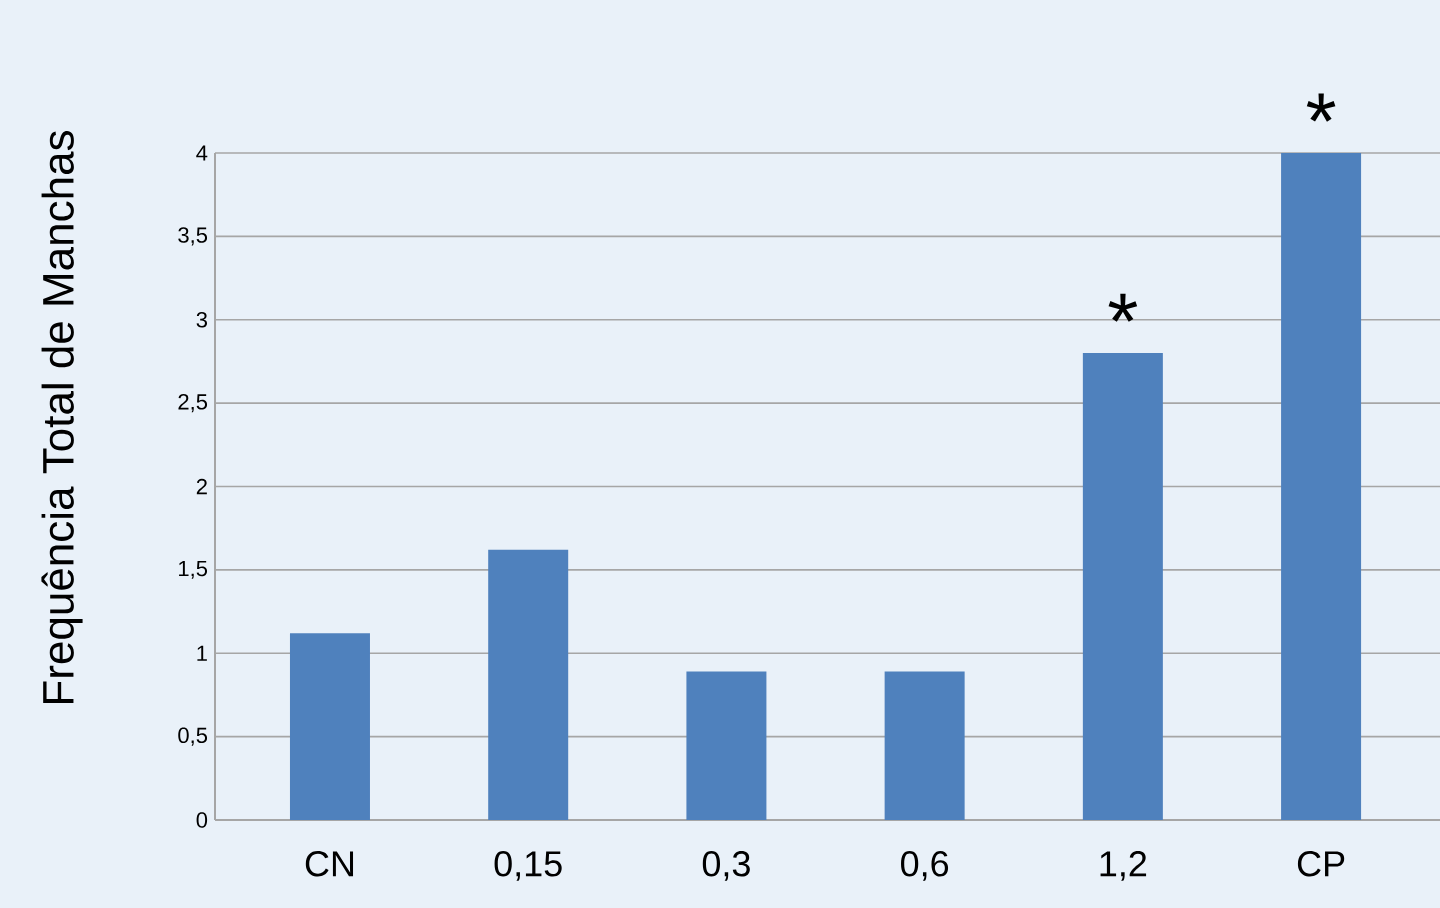  What do you see at coordinates (202, 653) in the screenshot?
I see `y-tick-label: 1` at bounding box center [202, 653].